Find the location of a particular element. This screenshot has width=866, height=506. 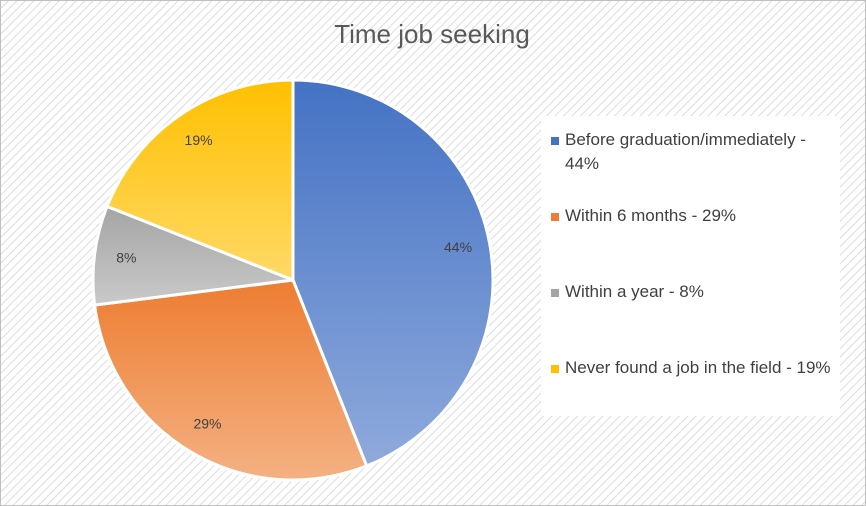

legend-item: Within 6 months - 29% is located at coordinates (690, 242).